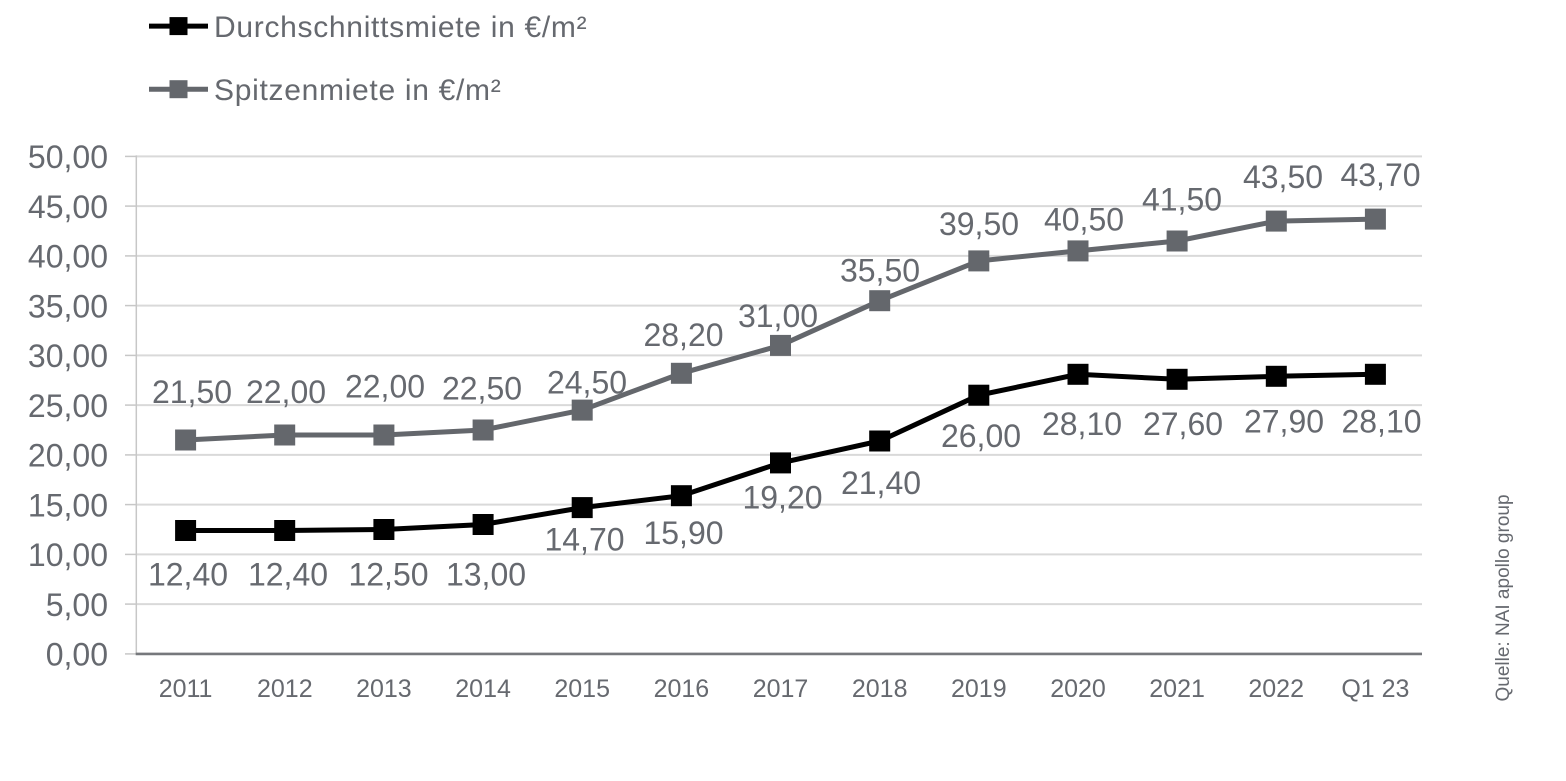 This screenshot has height=781, width=1566. I want to click on svg-text: 35,00, so click(68, 306).